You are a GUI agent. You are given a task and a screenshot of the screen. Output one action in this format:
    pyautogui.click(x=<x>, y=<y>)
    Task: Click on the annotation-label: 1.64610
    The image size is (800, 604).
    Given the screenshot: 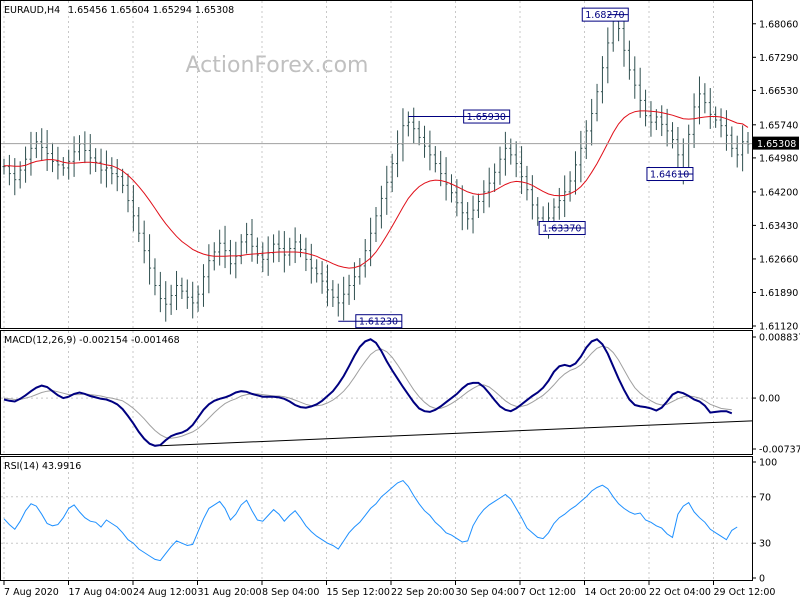 What is the action you would take?
    pyautogui.click(x=669, y=175)
    